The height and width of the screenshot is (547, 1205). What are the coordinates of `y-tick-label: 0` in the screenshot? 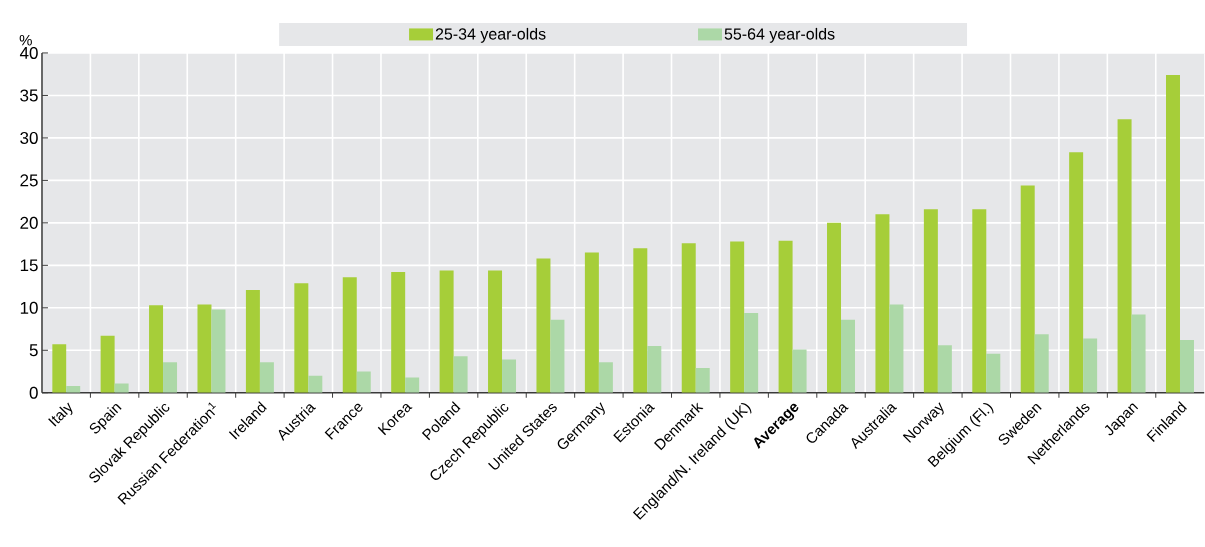 It's located at (33, 392).